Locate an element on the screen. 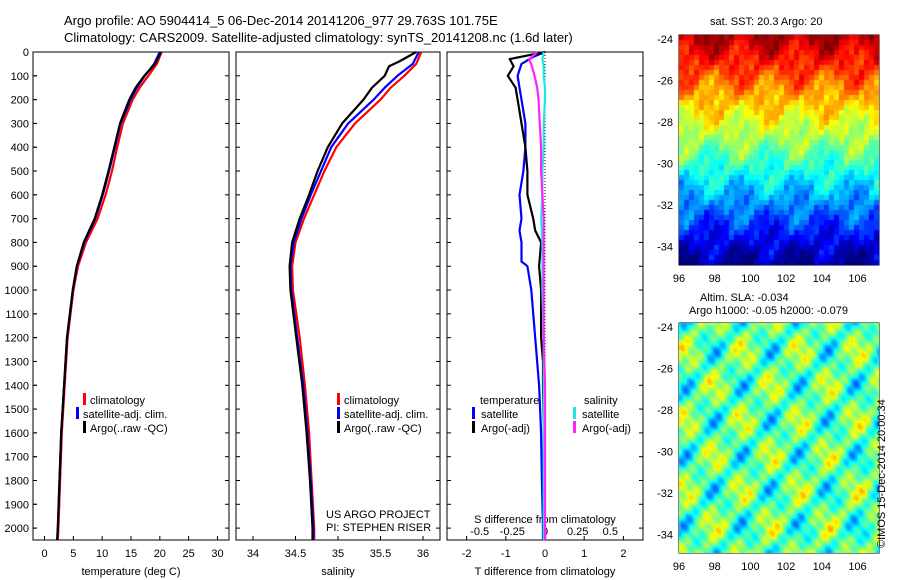 Image resolution: width=900 pixels, height=580 pixels. x-tick-label: 1 is located at coordinates (584, 554).